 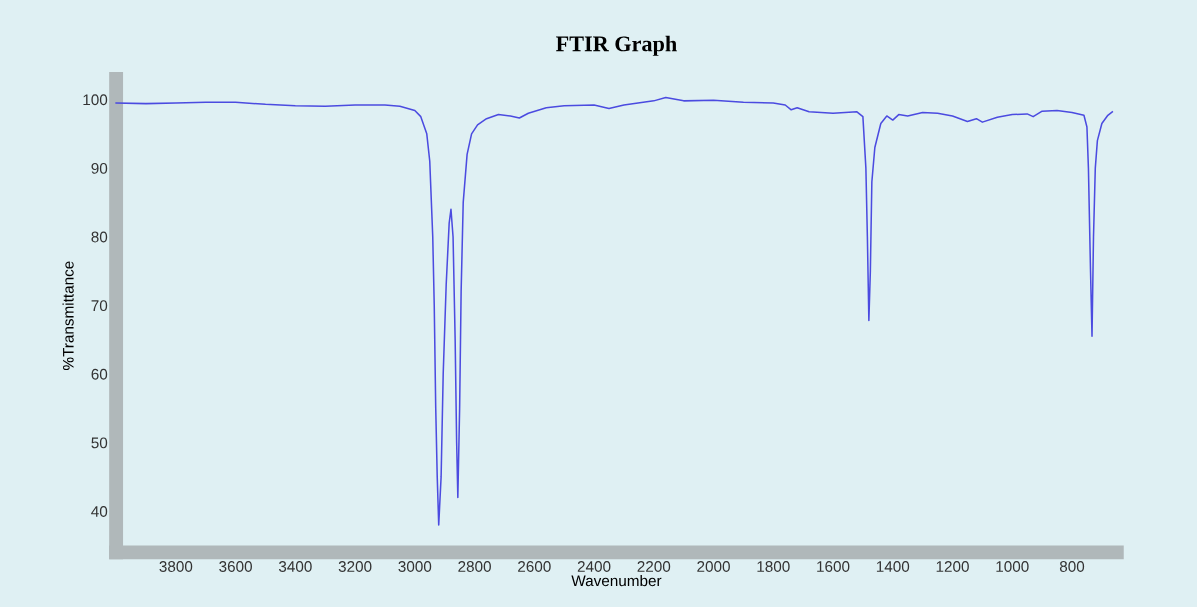 What do you see at coordinates (952, 566) in the screenshot?
I see `x-tick-label: 1200` at bounding box center [952, 566].